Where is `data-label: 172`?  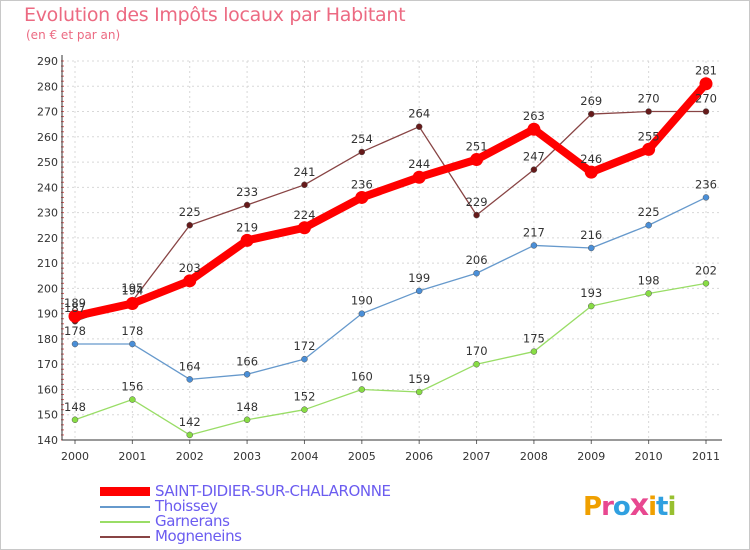 data-label: 172 is located at coordinates (304, 346).